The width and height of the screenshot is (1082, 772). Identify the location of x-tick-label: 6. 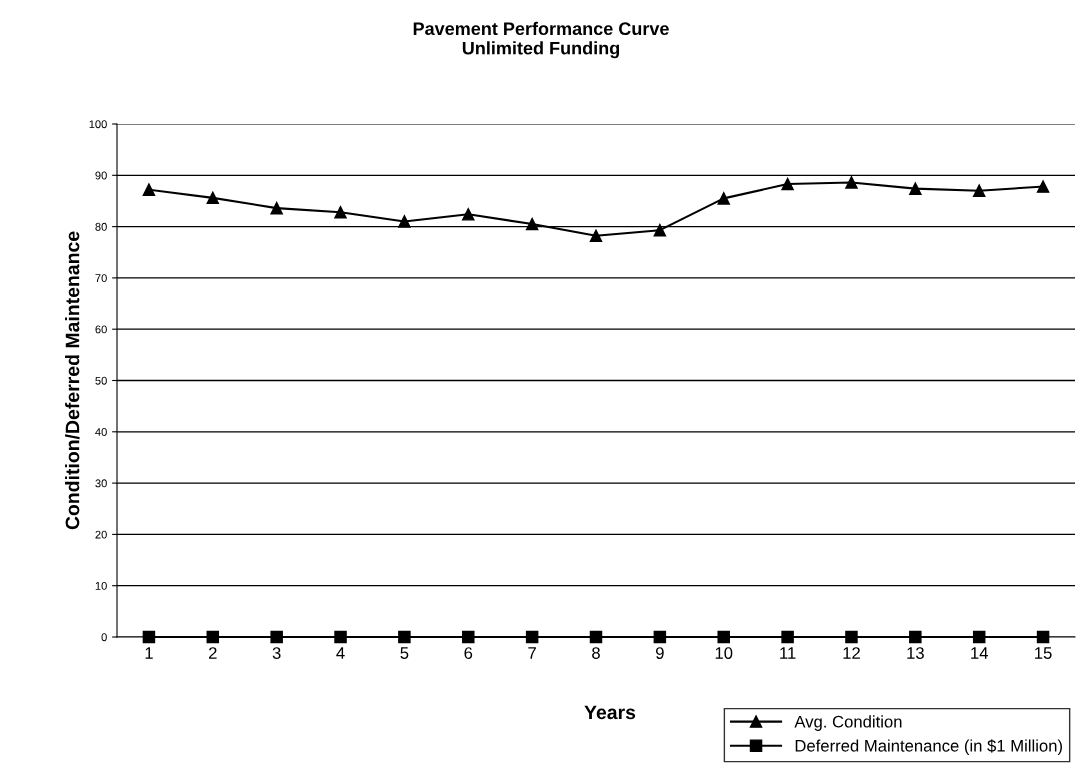
(468, 653).